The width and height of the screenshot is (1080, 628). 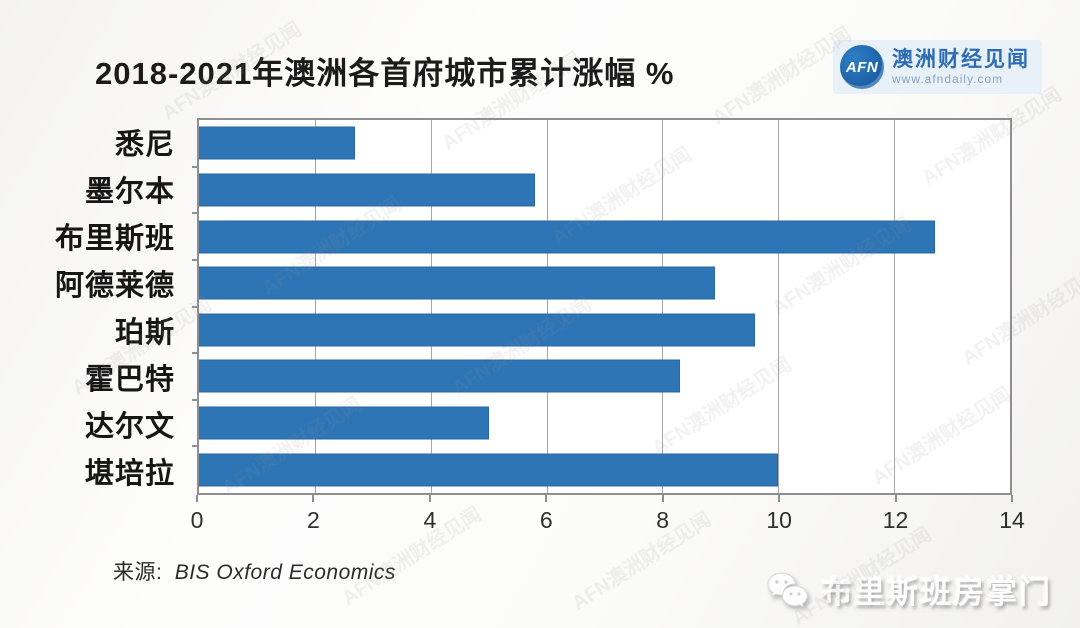 What do you see at coordinates (385, 73) in the screenshot?
I see `page-title: 2018-2021年澳洲各首府城市累计涨幅 %` at bounding box center [385, 73].